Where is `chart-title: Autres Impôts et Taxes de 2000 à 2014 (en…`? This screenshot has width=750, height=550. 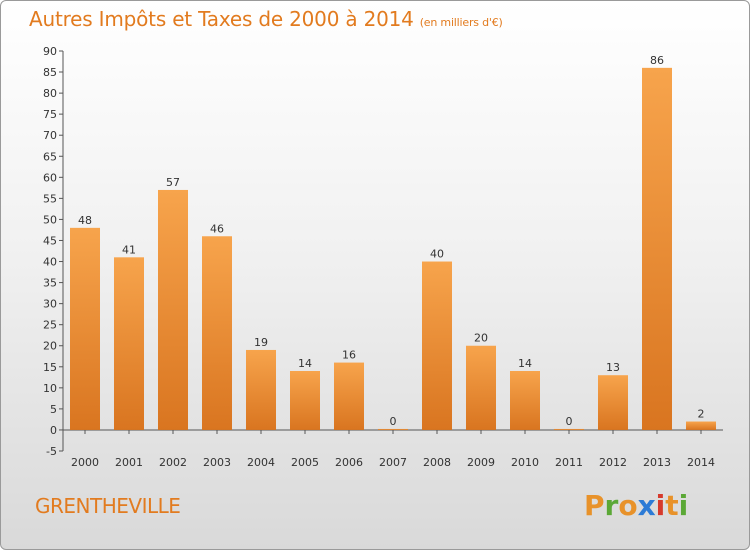 chart-title: Autres Impôts et Taxes de 2000 à 2014 (en… is located at coordinates (266, 19).